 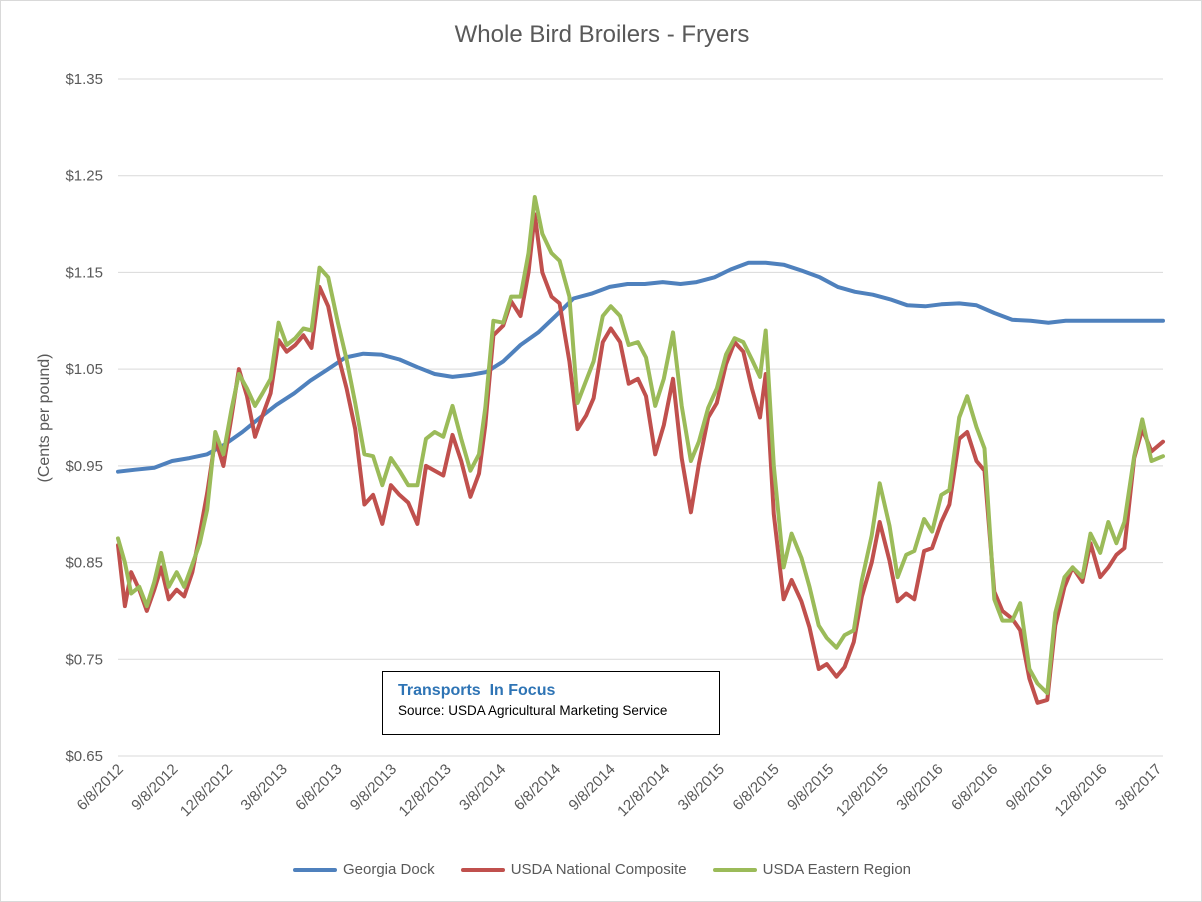 What do you see at coordinates (100, 787) in the screenshot?
I see `x-tick-label: 6/8/2012` at bounding box center [100, 787].